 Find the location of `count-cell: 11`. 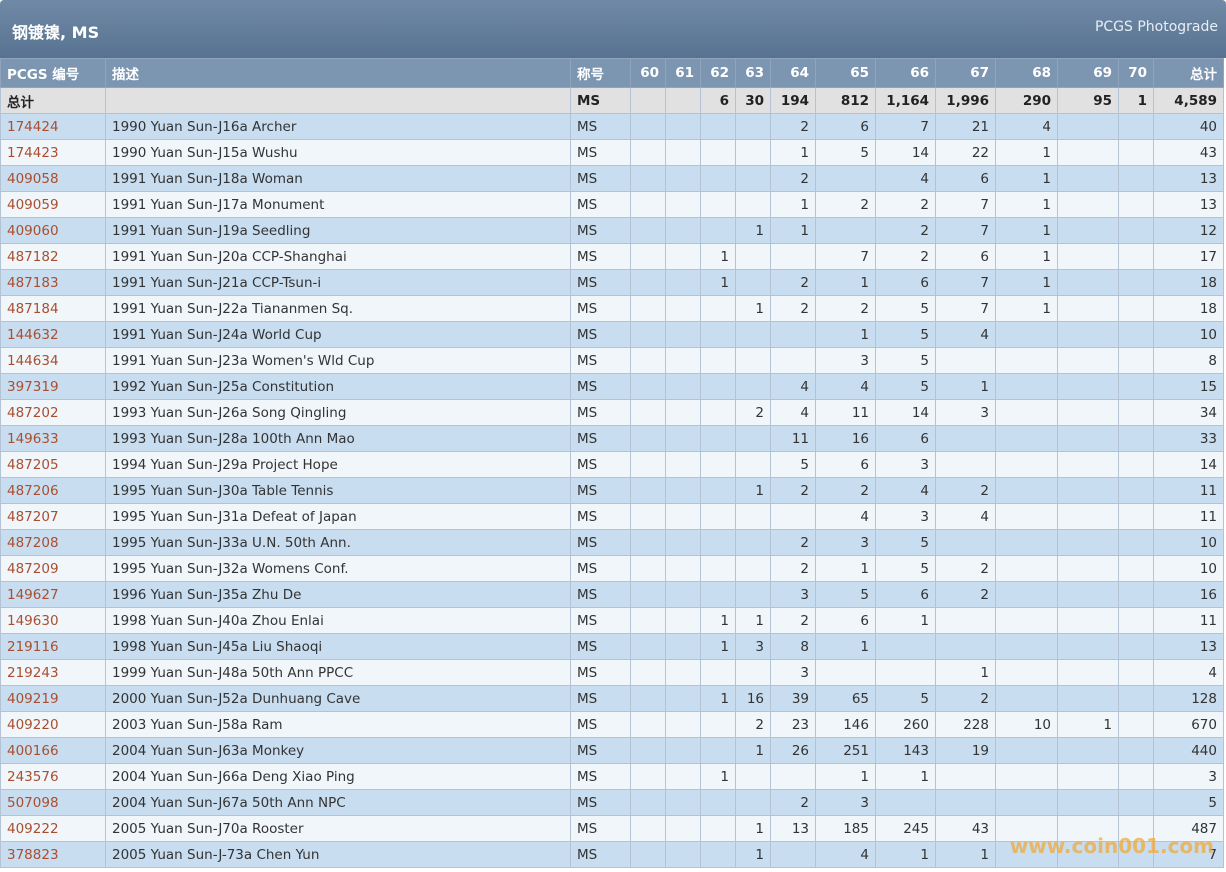

count-cell: 11 is located at coordinates (1188, 490).